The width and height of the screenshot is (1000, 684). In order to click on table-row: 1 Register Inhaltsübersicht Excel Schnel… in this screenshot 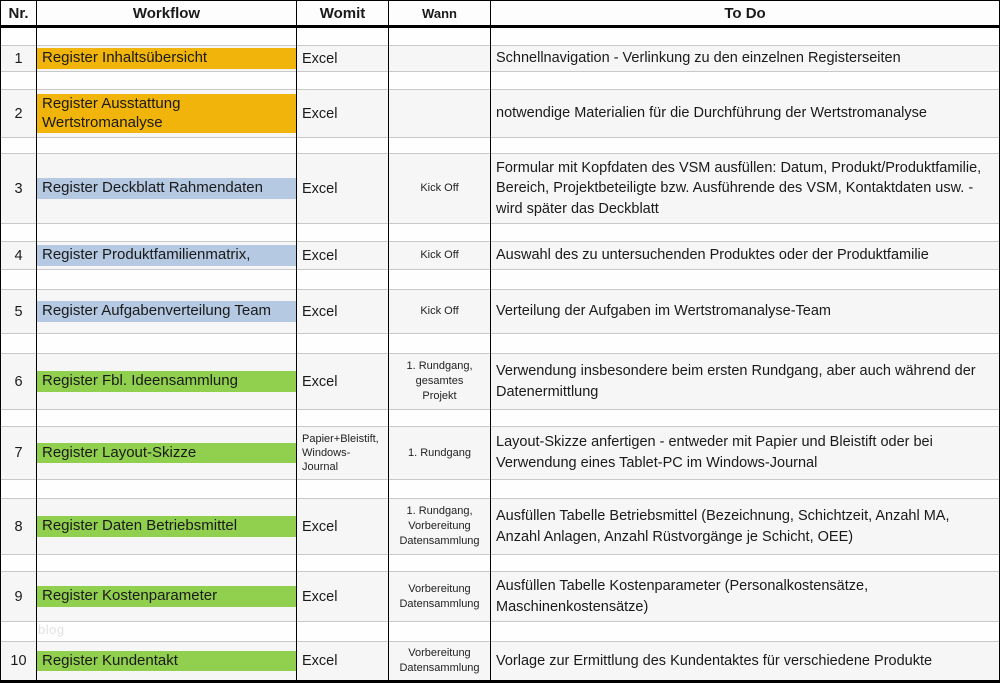, I will do `click(500, 58)`.